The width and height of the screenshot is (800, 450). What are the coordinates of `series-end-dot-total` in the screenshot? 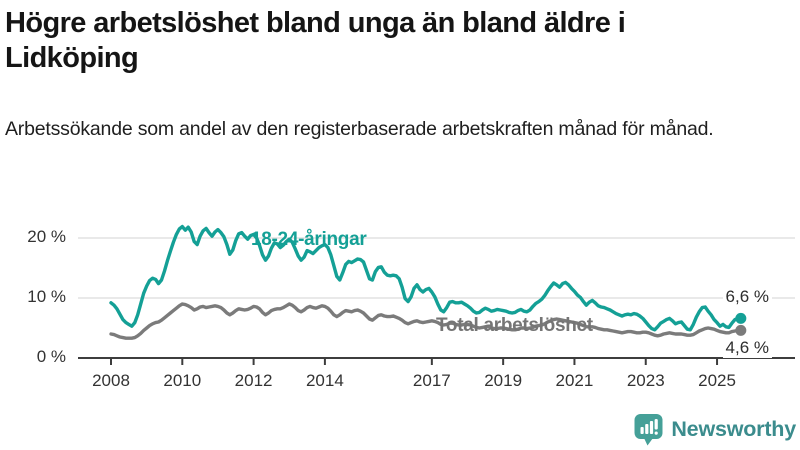 It's located at (741, 330).